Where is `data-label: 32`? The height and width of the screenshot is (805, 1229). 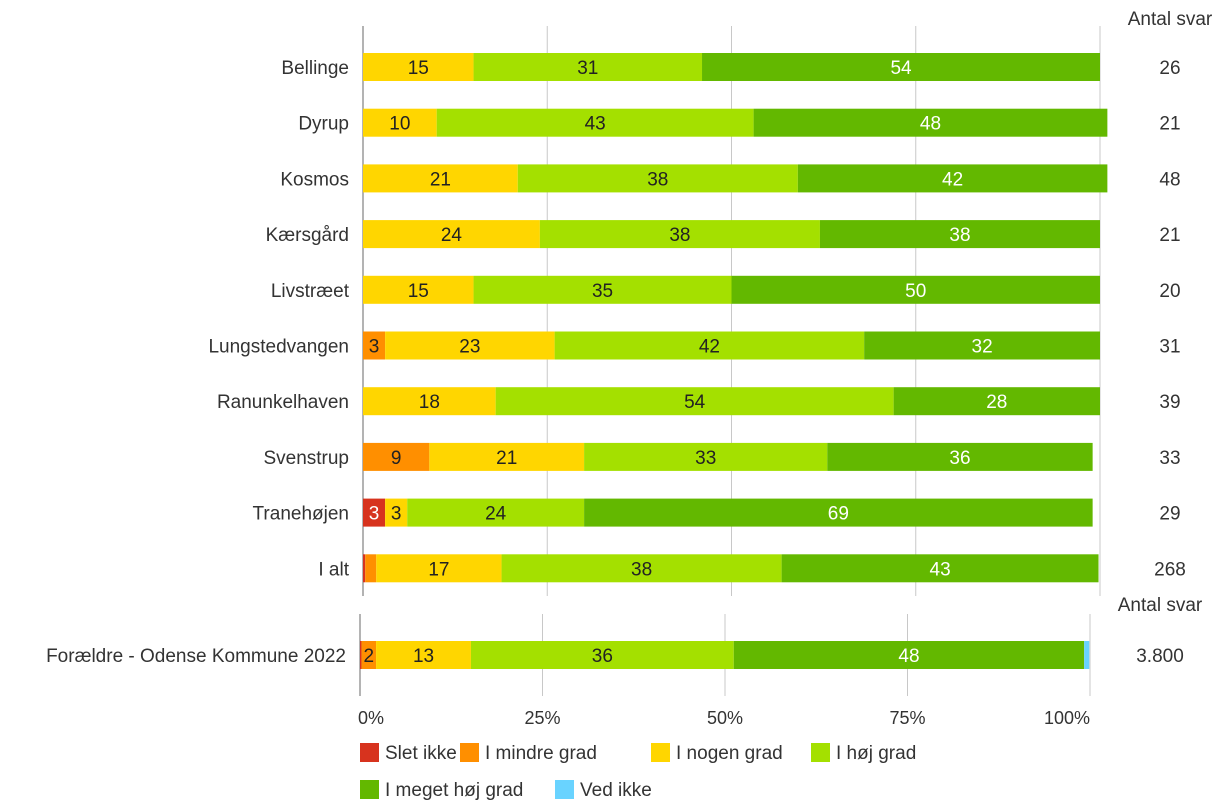 data-label: 32 is located at coordinates (982, 347).